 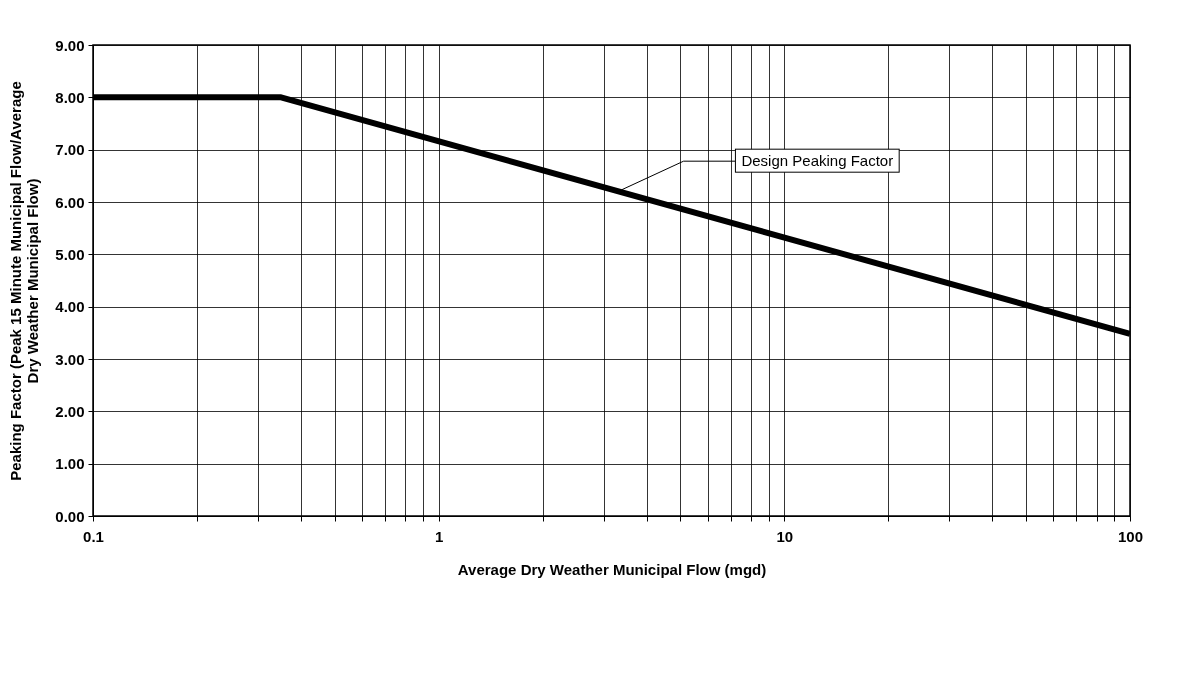 I want to click on y-tick-label: 9.00, so click(x=70, y=45).